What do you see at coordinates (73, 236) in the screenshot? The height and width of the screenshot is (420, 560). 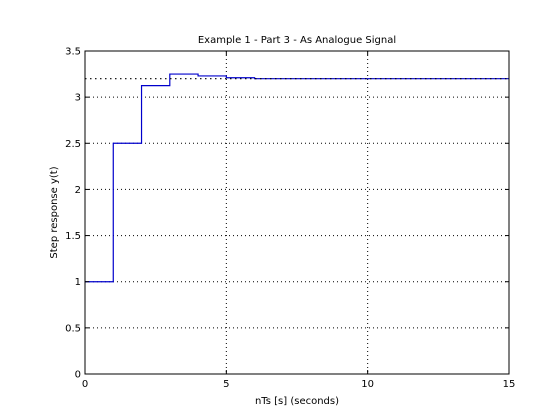 I see `y-tick-label: 1.5` at bounding box center [73, 236].